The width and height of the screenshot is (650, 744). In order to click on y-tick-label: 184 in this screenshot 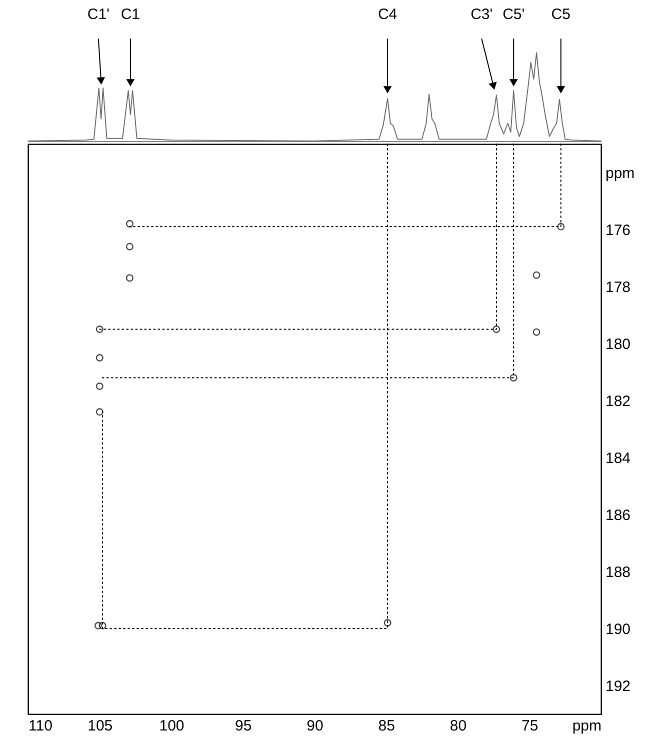, I will do `click(618, 458)`.